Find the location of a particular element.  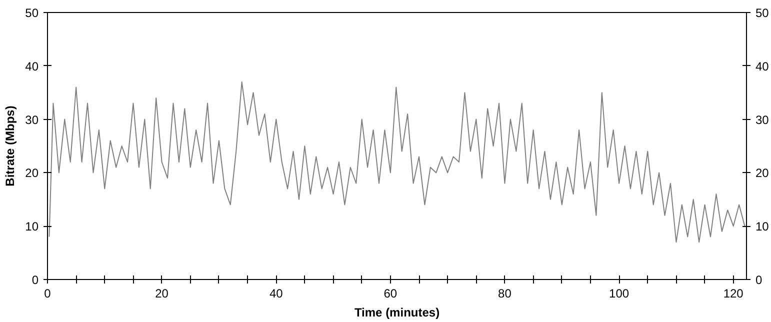

y2-tick-label: 20 is located at coordinates (763, 173).